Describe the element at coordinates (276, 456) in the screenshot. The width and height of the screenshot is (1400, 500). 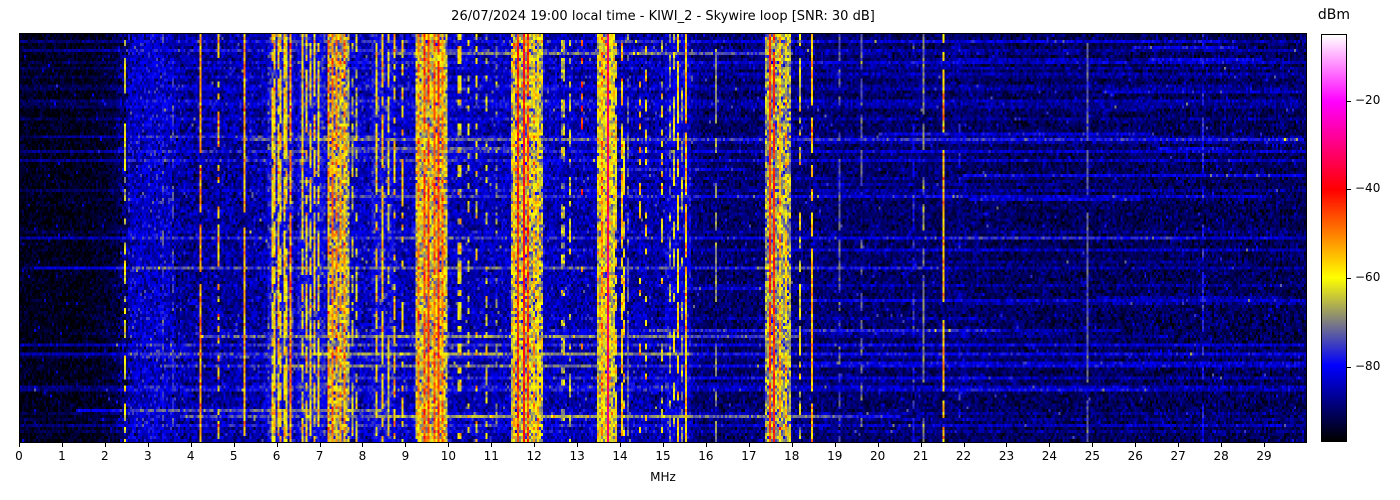
I see `x-tick-label: 6` at that location.